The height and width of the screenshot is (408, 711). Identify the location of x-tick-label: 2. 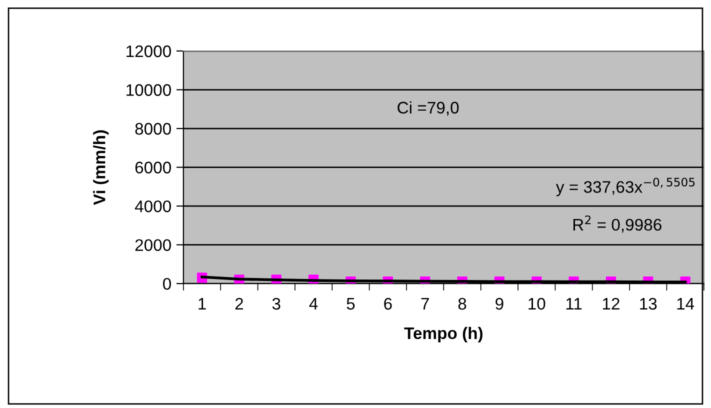
(239, 304).